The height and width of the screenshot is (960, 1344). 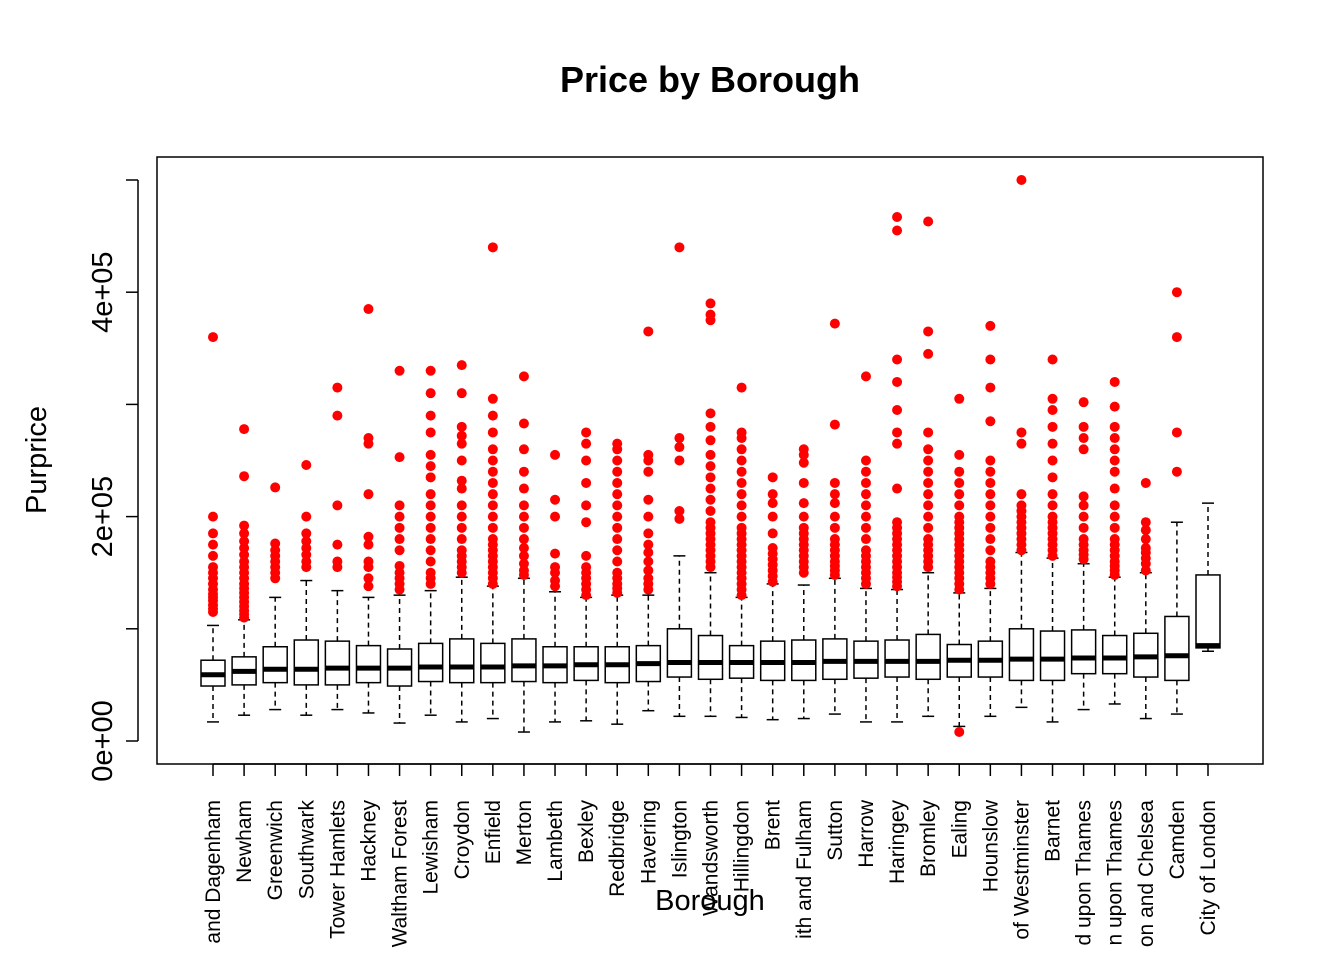 What do you see at coordinates (1053, 831) in the screenshot?
I see `x-category-label: Barnet` at bounding box center [1053, 831].